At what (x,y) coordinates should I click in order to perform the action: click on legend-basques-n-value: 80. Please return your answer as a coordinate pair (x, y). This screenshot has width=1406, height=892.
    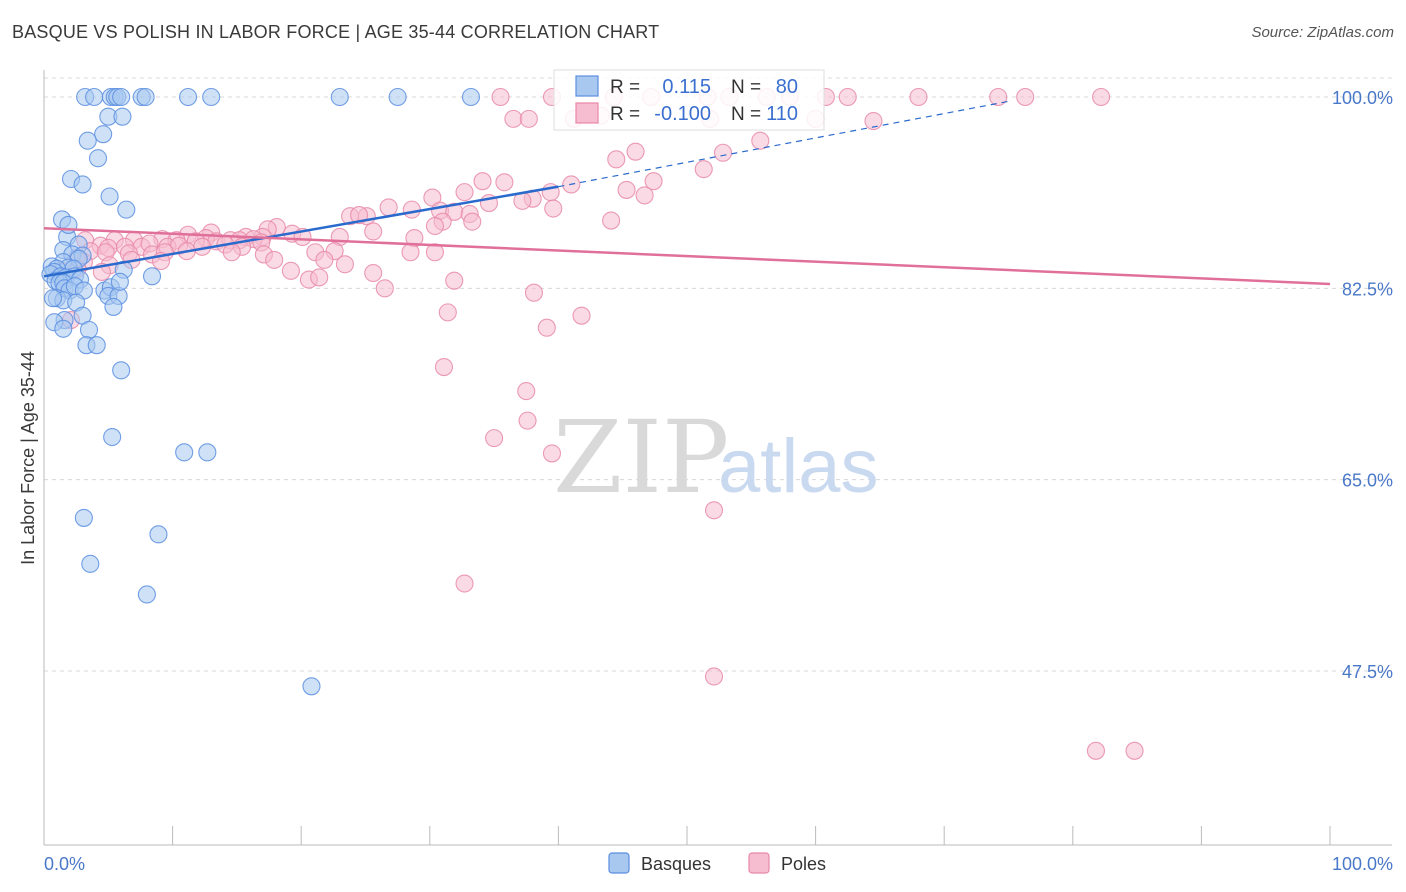
    Looking at the image, I should click on (787, 87).